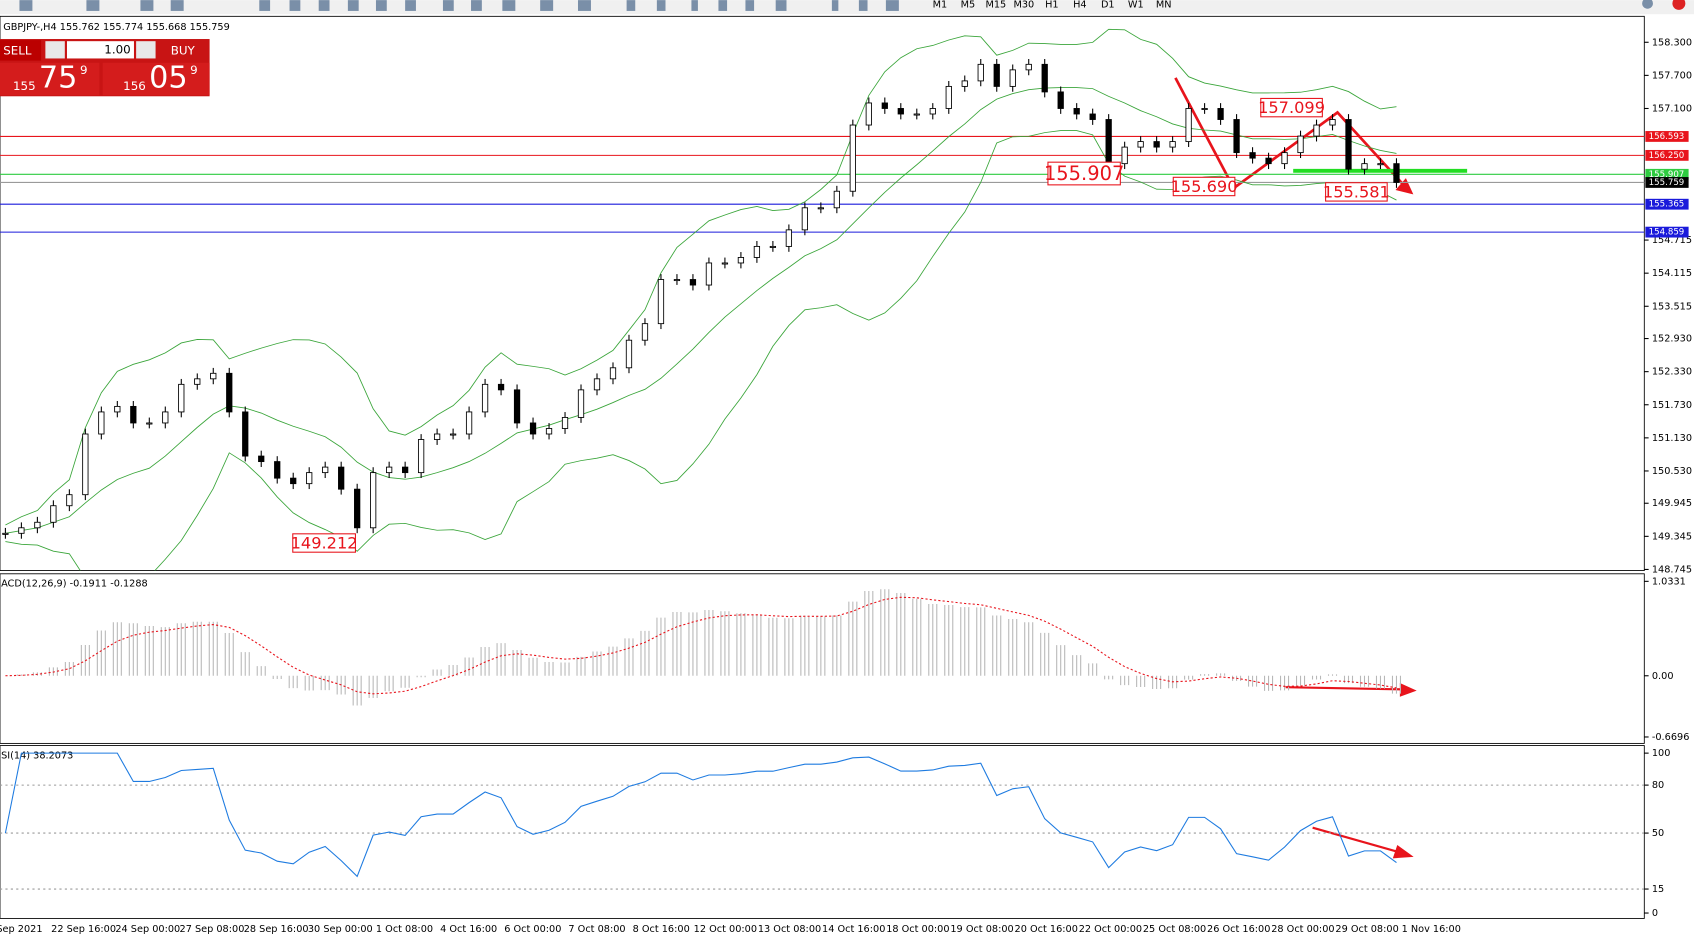  I want to click on timeframe: M15, so click(995, 5).